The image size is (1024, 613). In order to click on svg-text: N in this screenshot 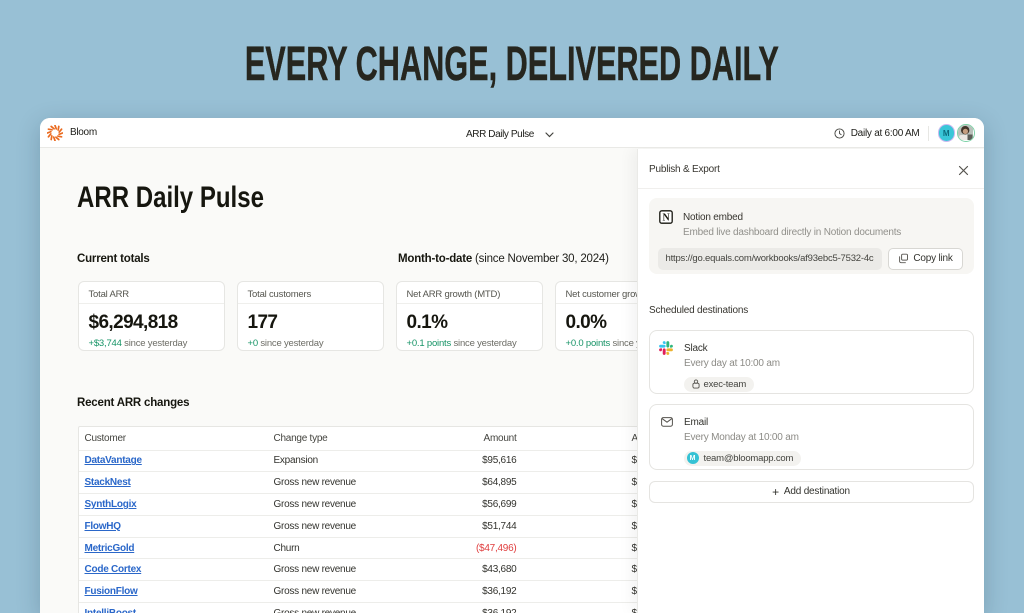, I will do `click(666, 218)`.